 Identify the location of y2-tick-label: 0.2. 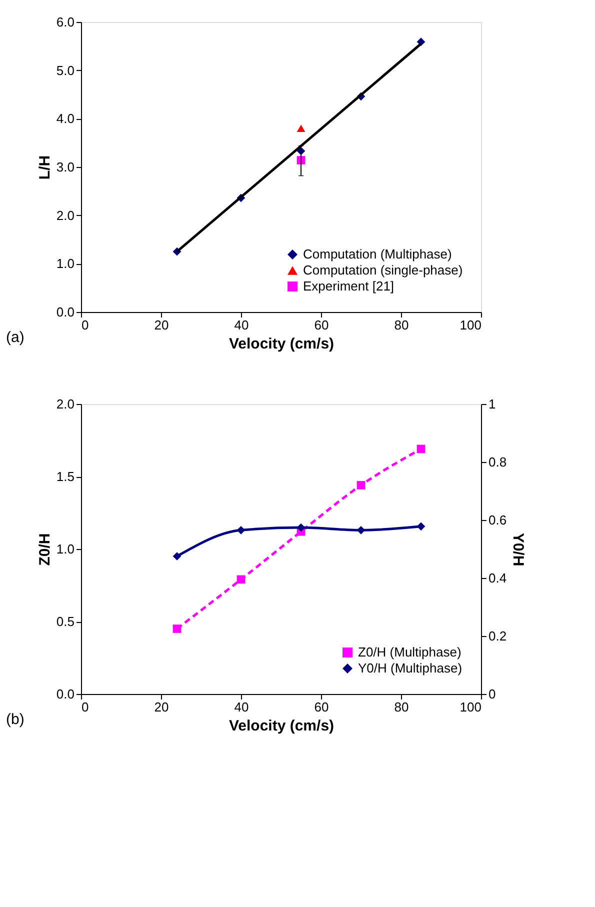
(497, 636).